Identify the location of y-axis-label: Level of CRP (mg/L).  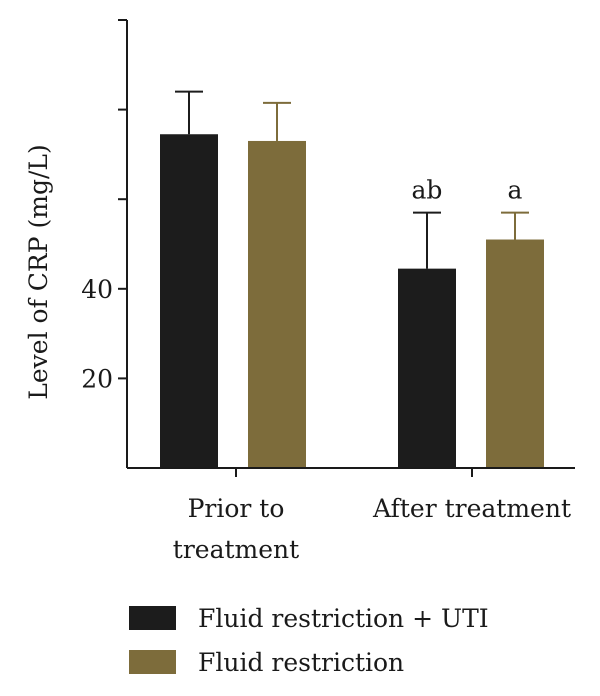
(38, 271).